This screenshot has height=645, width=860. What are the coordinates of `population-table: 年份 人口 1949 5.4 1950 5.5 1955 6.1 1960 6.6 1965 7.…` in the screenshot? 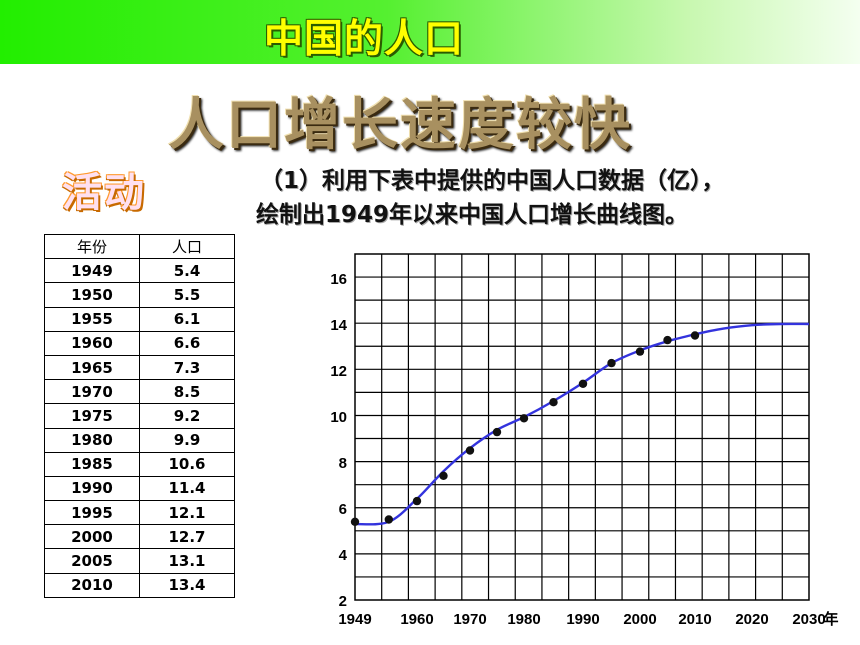 It's located at (139, 415).